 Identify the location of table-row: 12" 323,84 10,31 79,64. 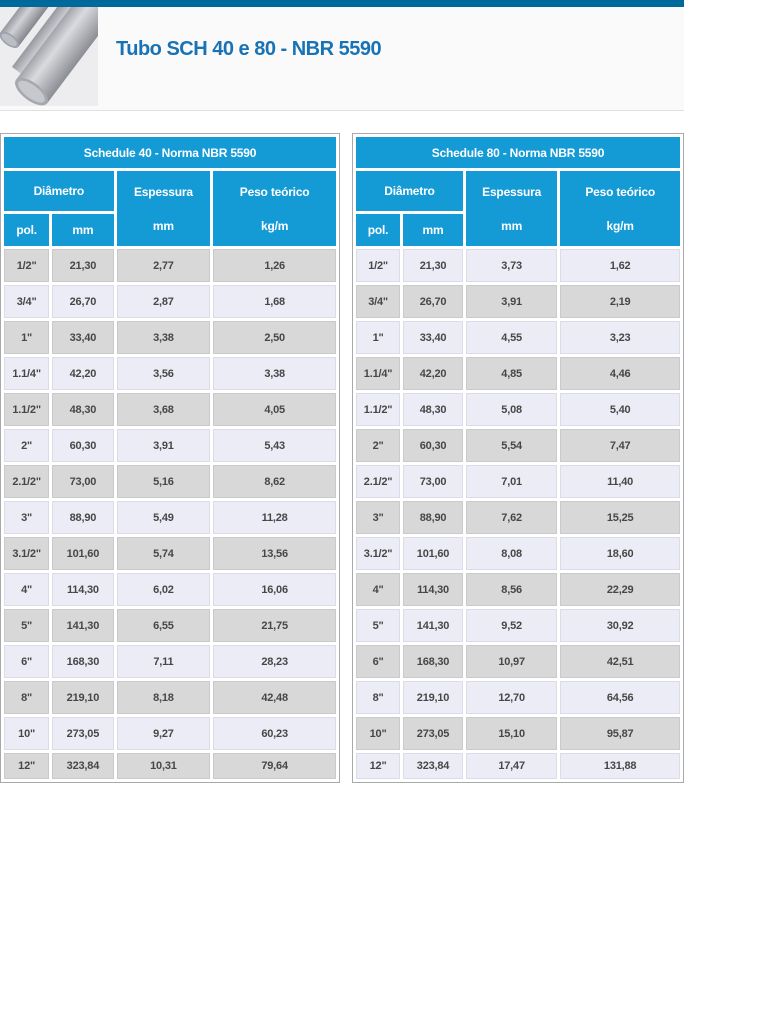
(170, 766).